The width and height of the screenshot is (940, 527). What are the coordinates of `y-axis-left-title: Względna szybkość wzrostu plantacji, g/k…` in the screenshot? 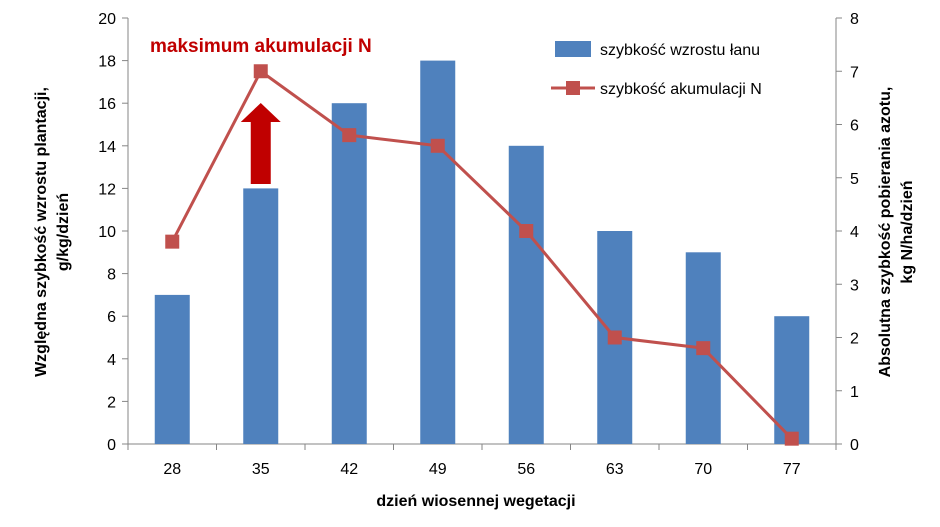 It's located at (52, 232).